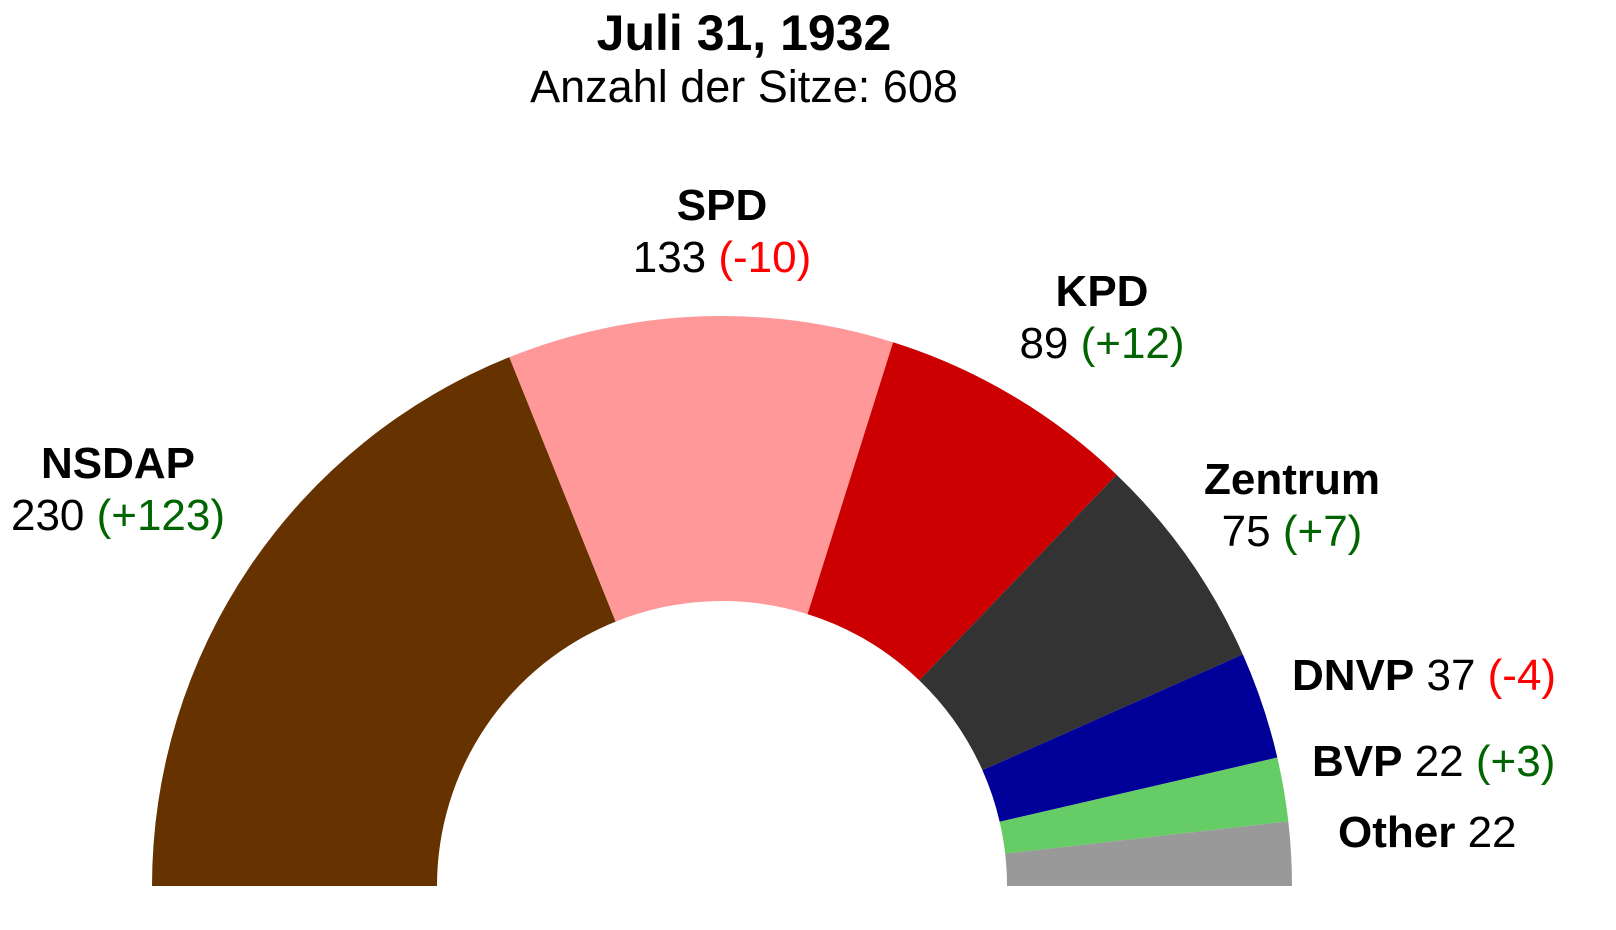  Describe the element at coordinates (744, 33) in the screenshot. I see `chart-title: Juli 31, 1932` at that location.